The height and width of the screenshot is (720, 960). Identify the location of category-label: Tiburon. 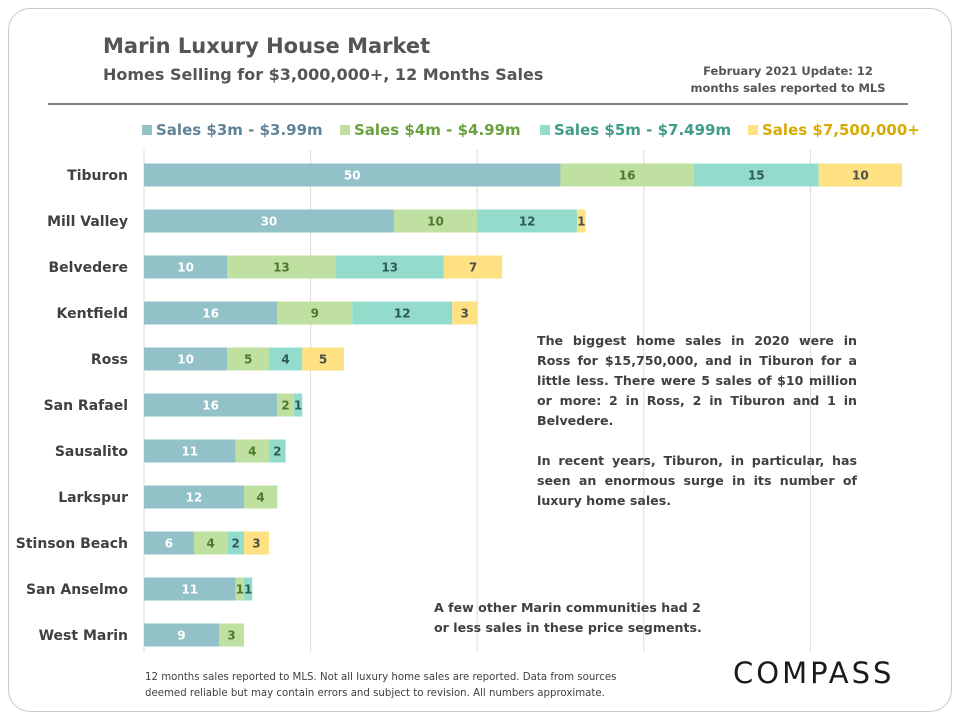
(97, 176).